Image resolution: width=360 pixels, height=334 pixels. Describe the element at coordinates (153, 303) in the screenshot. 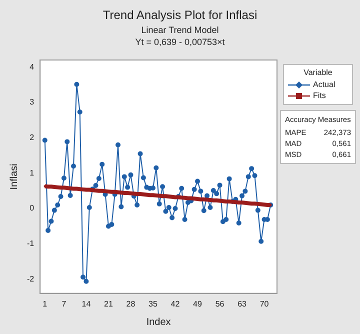

I see `x-tick-label: 35` at that location.